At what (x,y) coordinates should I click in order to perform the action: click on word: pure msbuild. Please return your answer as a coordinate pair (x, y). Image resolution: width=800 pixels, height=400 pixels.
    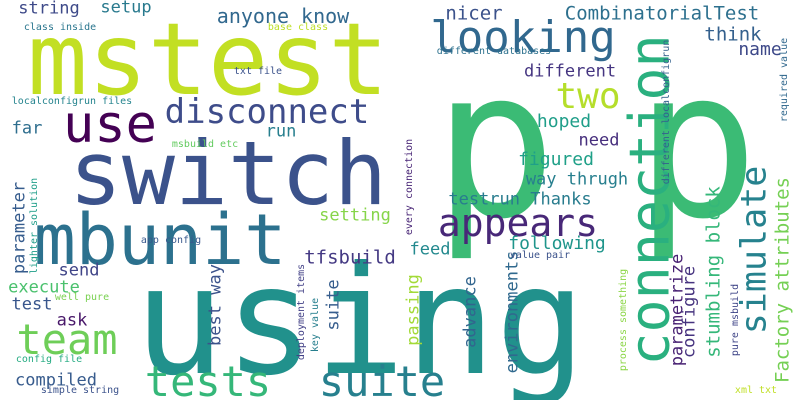
    Looking at the image, I should click on (735, 320).